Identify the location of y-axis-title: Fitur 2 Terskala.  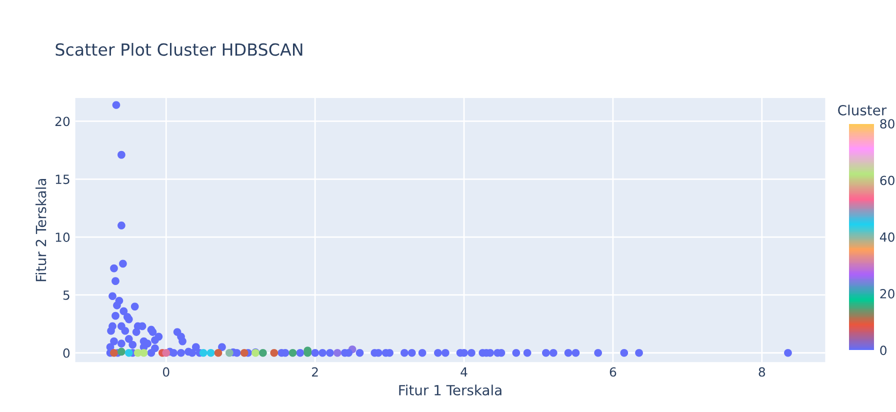
(41, 230).